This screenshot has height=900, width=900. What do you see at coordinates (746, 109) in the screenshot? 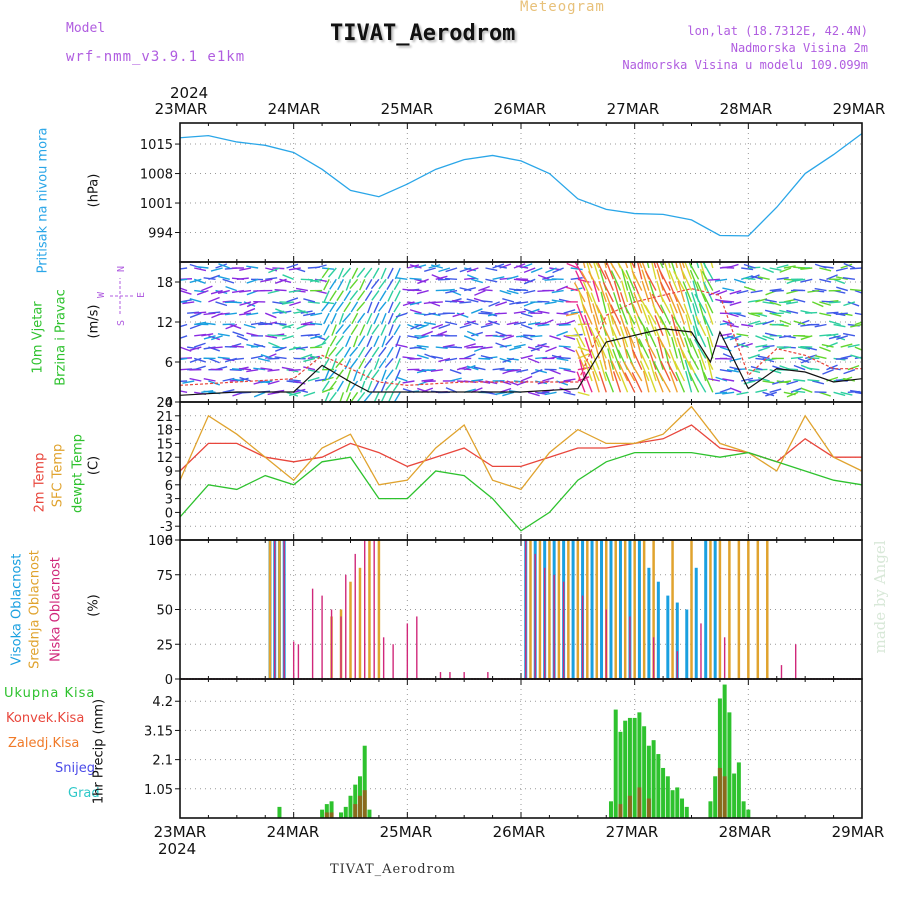
I see `day-top-5: 28MAR` at bounding box center [746, 109].